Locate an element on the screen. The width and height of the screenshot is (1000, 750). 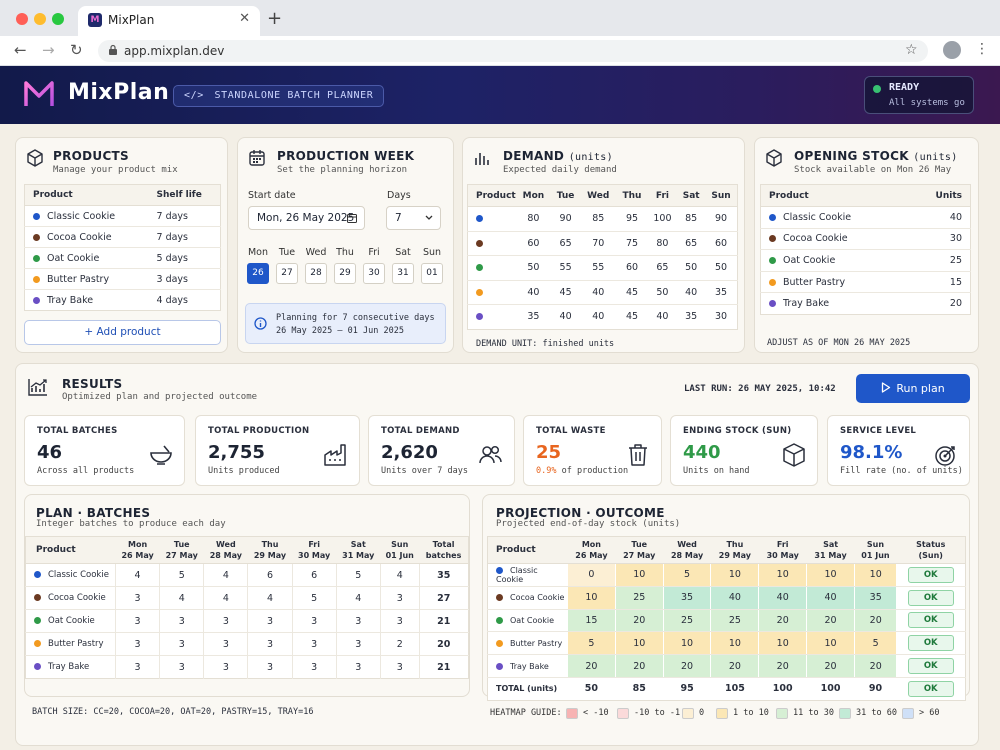
calendar-picker-icon is located at coordinates (352, 218).